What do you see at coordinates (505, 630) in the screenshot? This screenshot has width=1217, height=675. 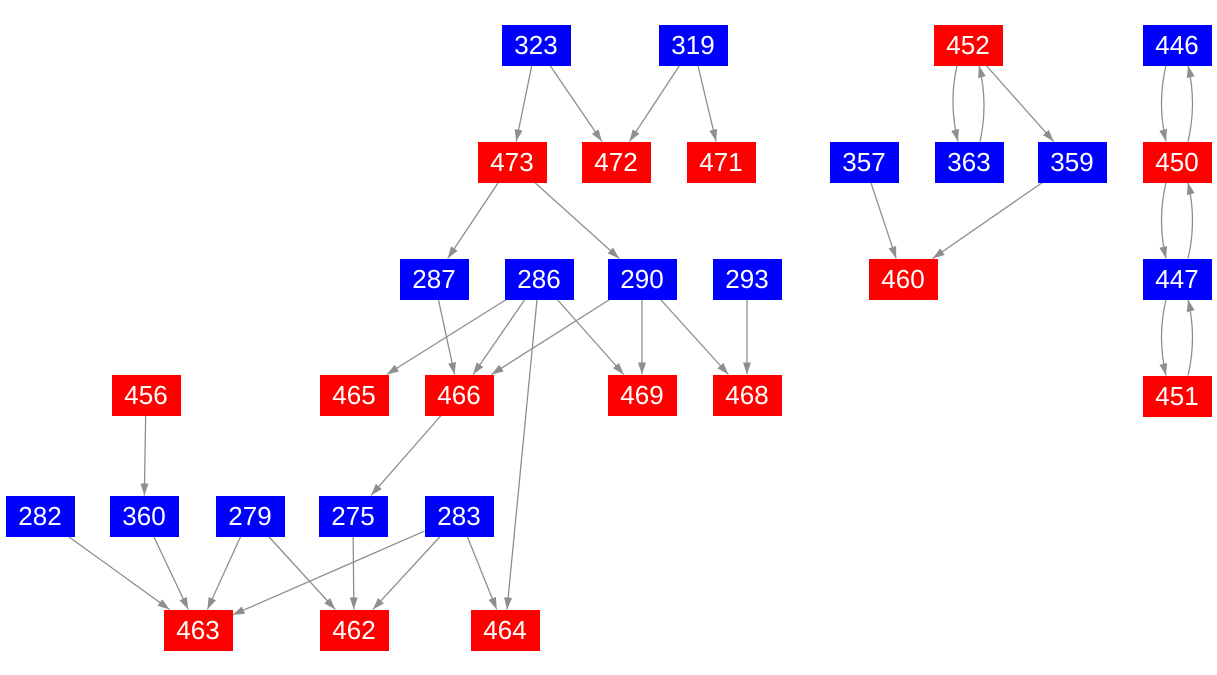 I see `node-464: 464` at bounding box center [505, 630].